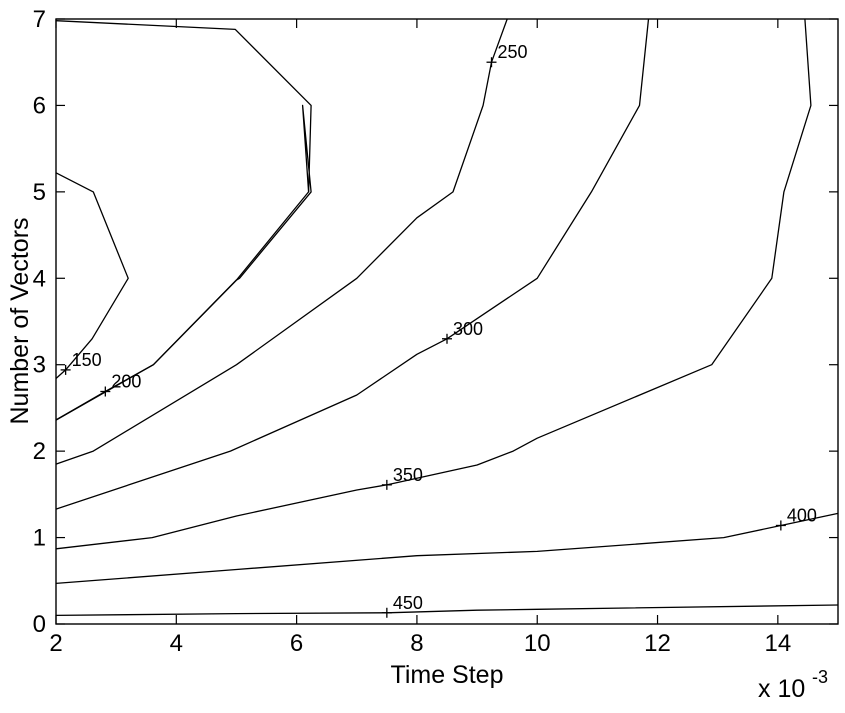  Describe the element at coordinates (39, 105) in the screenshot. I see `y-tick-label: 6` at that location.